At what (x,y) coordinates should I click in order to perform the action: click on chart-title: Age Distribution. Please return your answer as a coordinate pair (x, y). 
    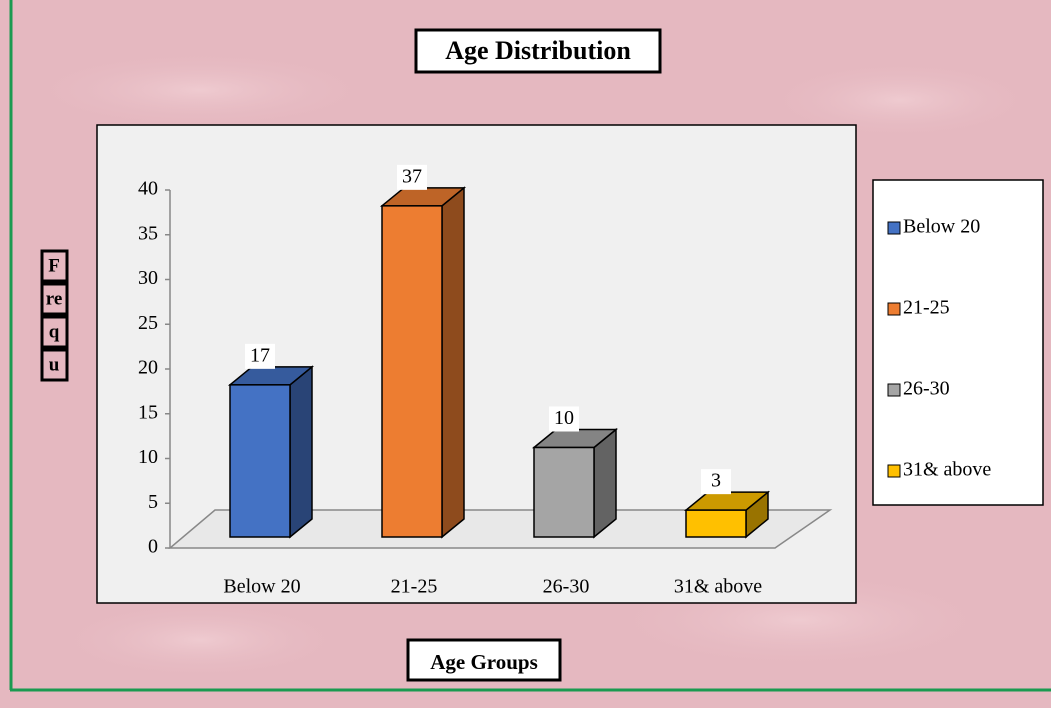
    Looking at the image, I should click on (538, 50).